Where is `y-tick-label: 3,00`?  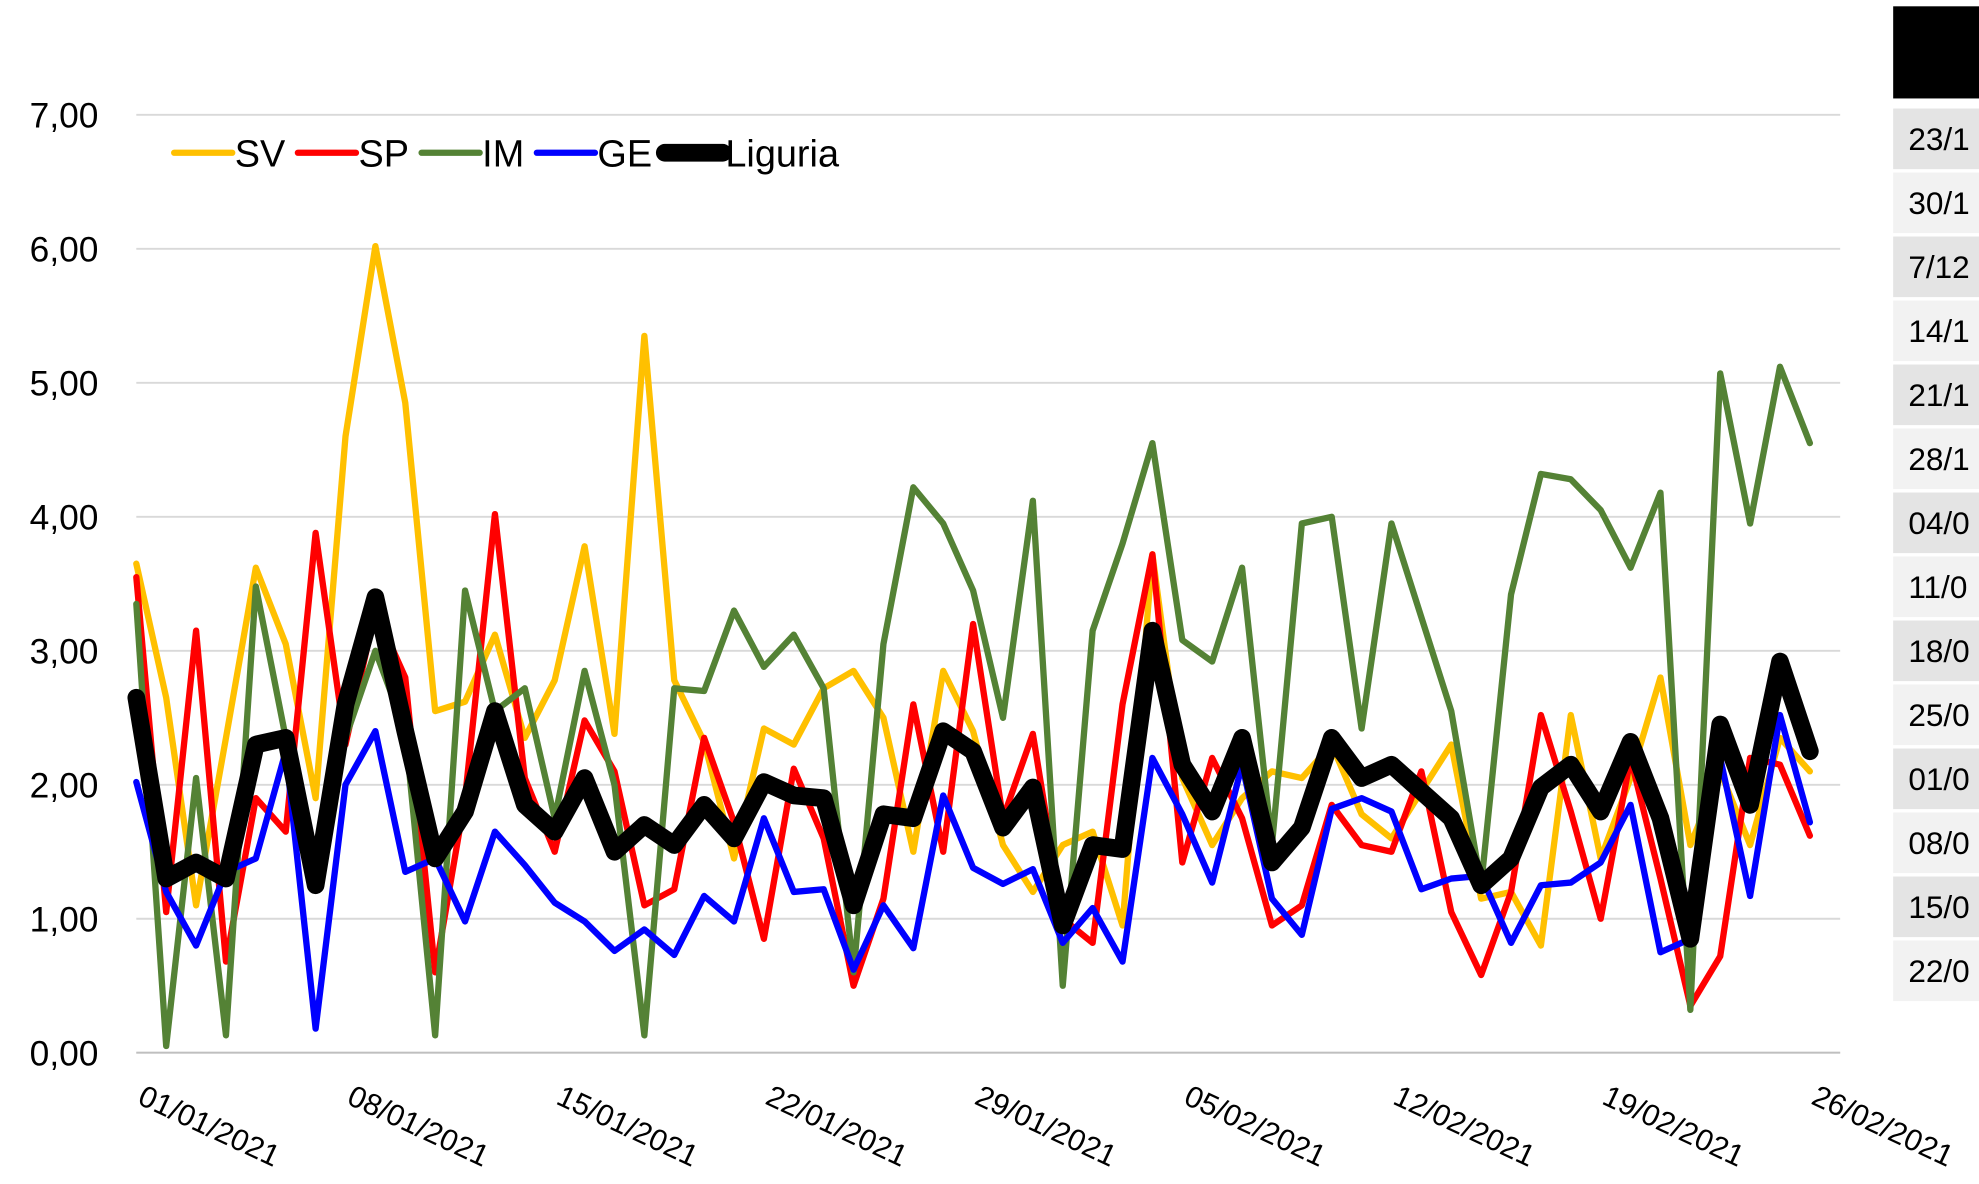 y-tick-label: 3,00 is located at coordinates (64, 651).